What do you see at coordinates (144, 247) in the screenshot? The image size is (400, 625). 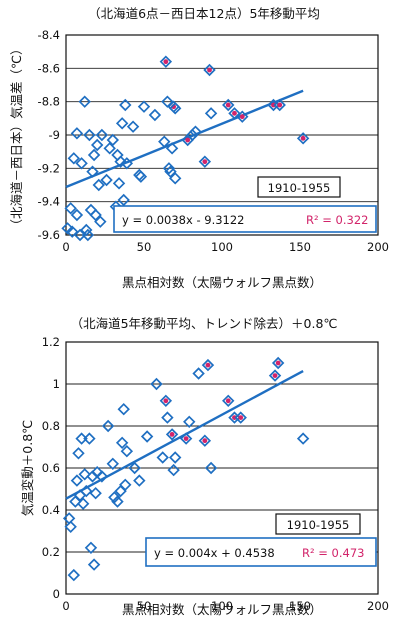 I see `x-tick-label: 50` at bounding box center [144, 247].